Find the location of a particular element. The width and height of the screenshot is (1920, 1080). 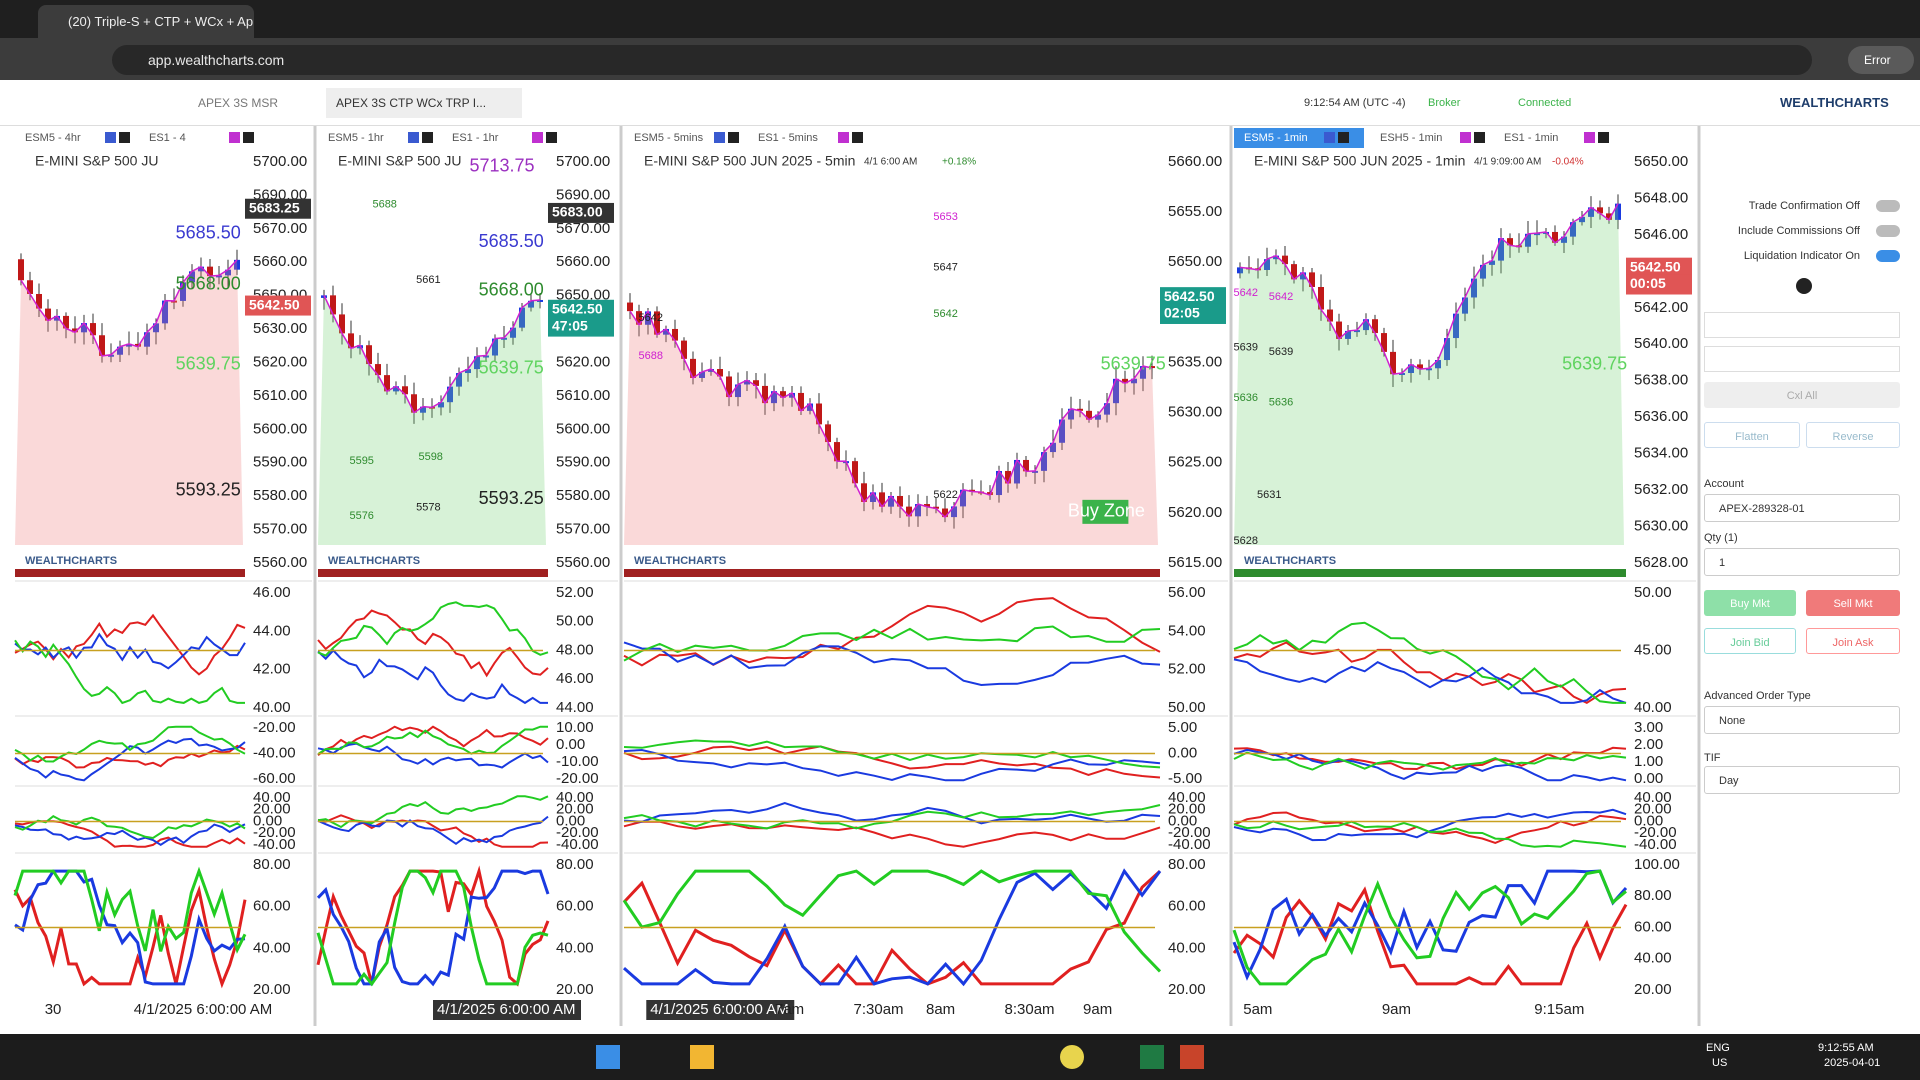

sell-market-button: Sell Mkt is located at coordinates (1853, 603).